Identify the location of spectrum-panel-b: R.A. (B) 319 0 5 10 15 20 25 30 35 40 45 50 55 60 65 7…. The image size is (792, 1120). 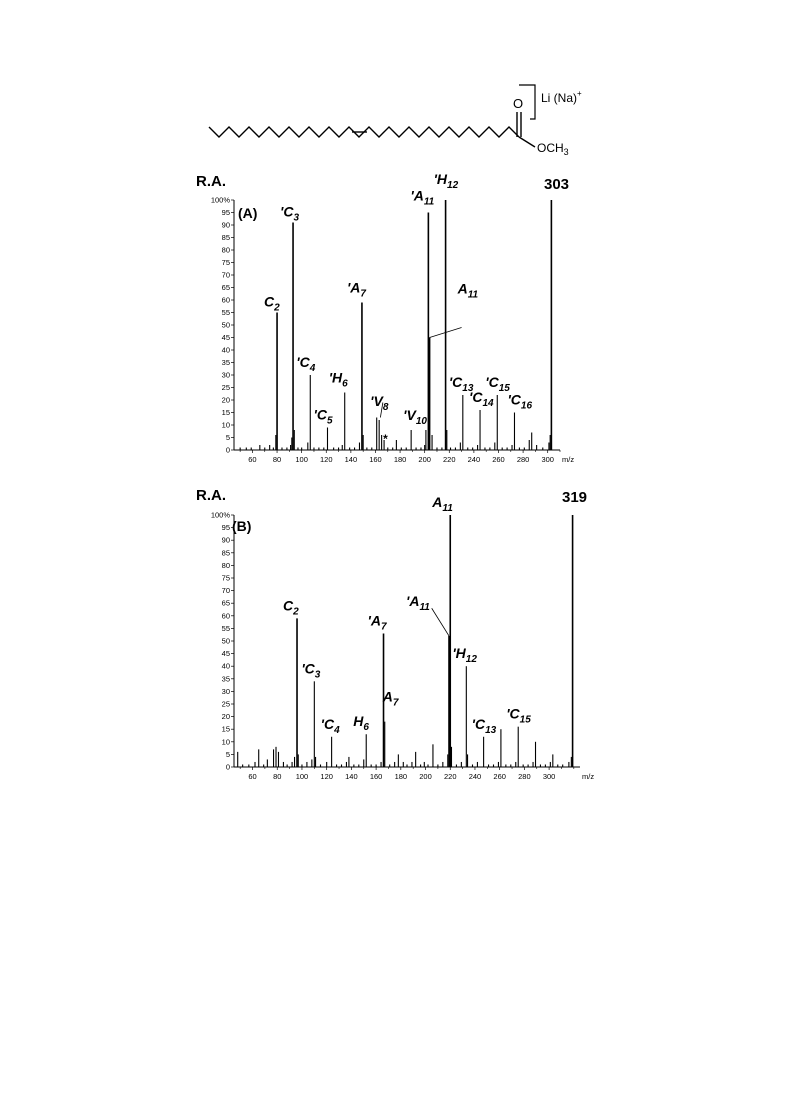
(395, 634).